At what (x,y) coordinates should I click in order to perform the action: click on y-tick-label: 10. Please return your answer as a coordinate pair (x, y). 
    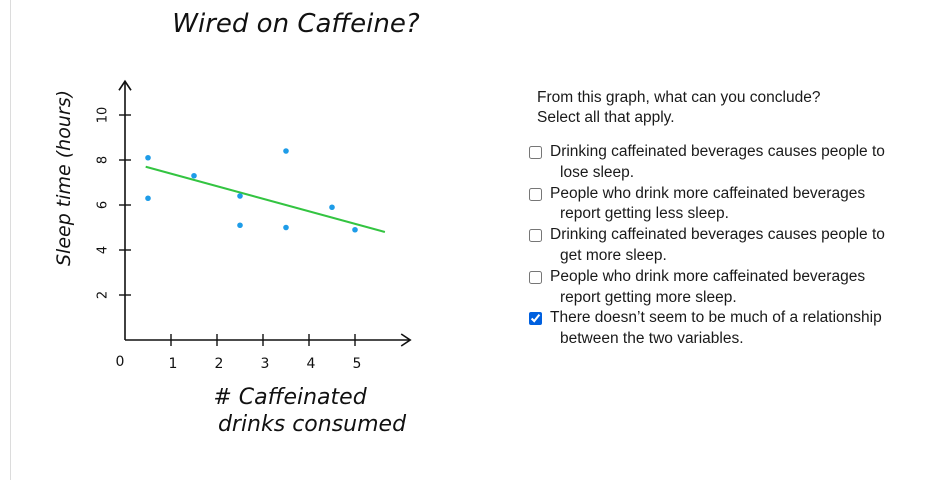
    Looking at the image, I should click on (103, 115).